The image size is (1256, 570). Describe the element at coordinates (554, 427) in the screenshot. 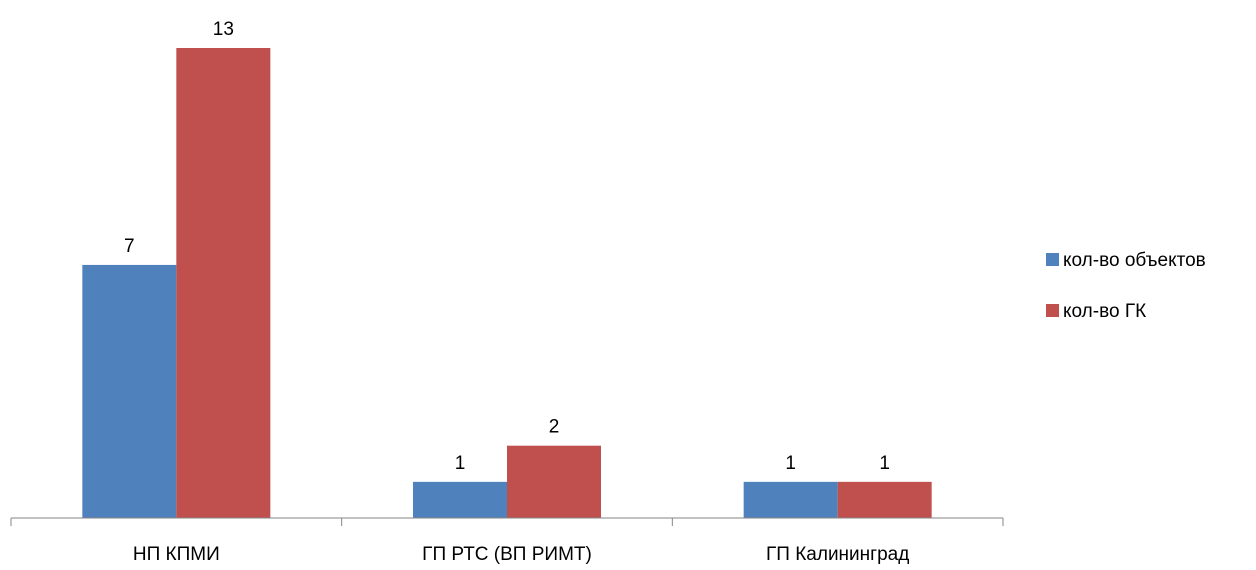

I see `data-label: 2` at that location.